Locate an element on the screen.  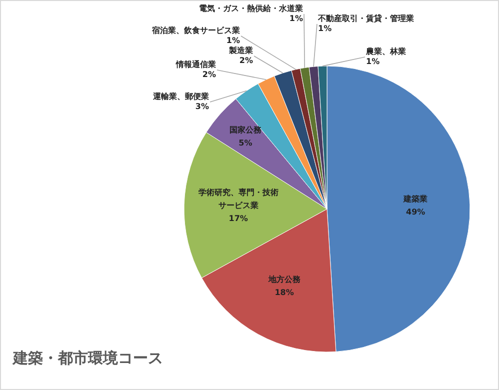
slice-label: 不動産取引・賃貸・管理業 is located at coordinates (365, 18).